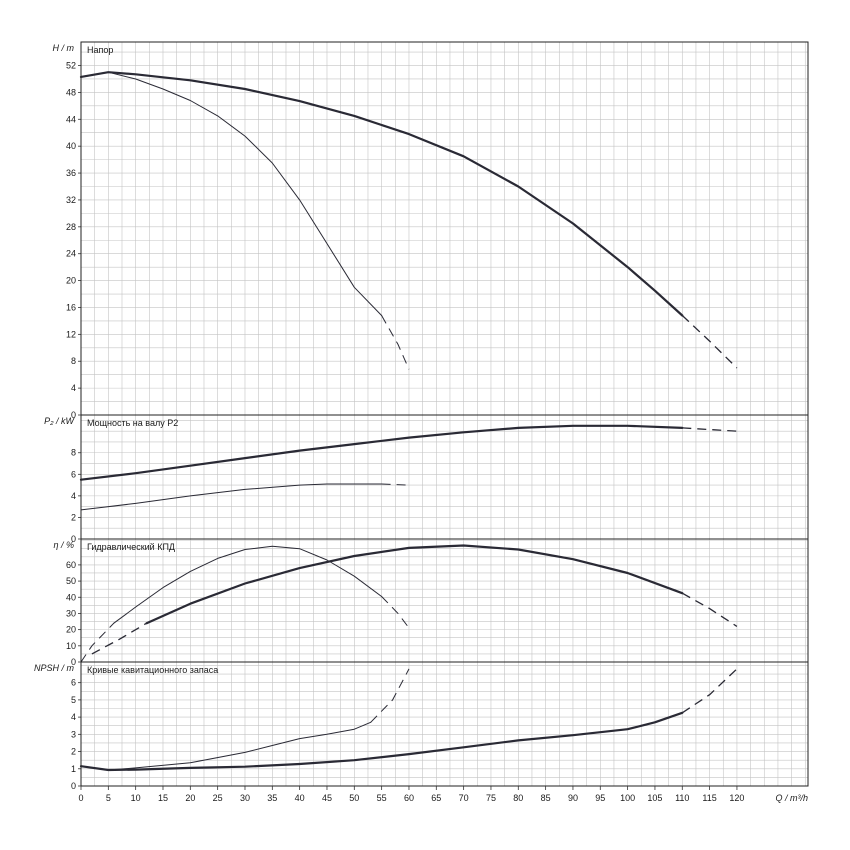 The width and height of the screenshot is (850, 850). What do you see at coordinates (73, 734) in the screenshot?
I see `npsh-y-tick-label: 3` at bounding box center [73, 734].